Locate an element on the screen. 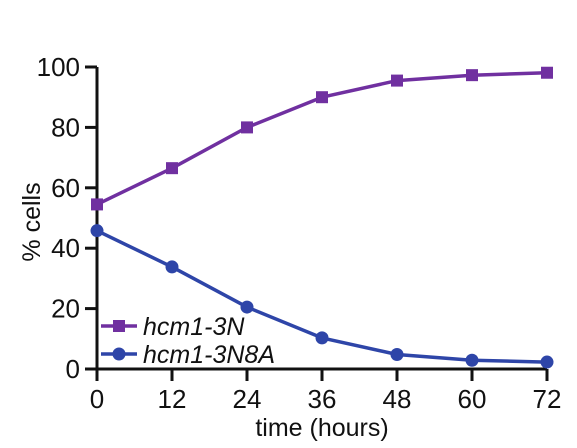  y-axis-title: % cells is located at coordinates (32, 221).